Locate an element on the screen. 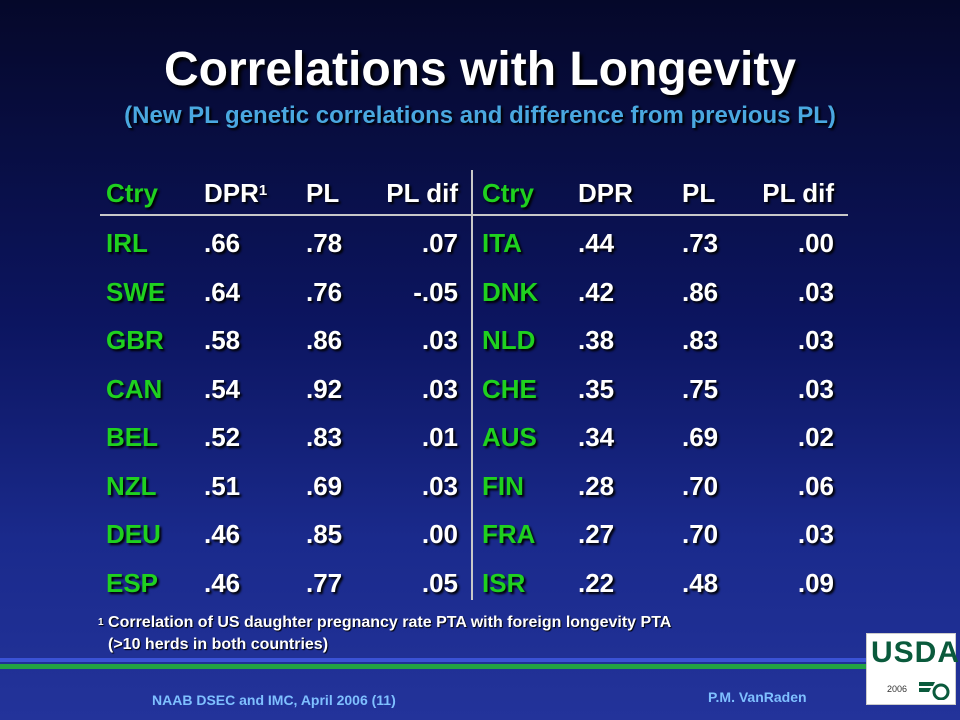 The height and width of the screenshot is (720, 960). right-dpr-cell: .34 is located at coordinates (596, 437).